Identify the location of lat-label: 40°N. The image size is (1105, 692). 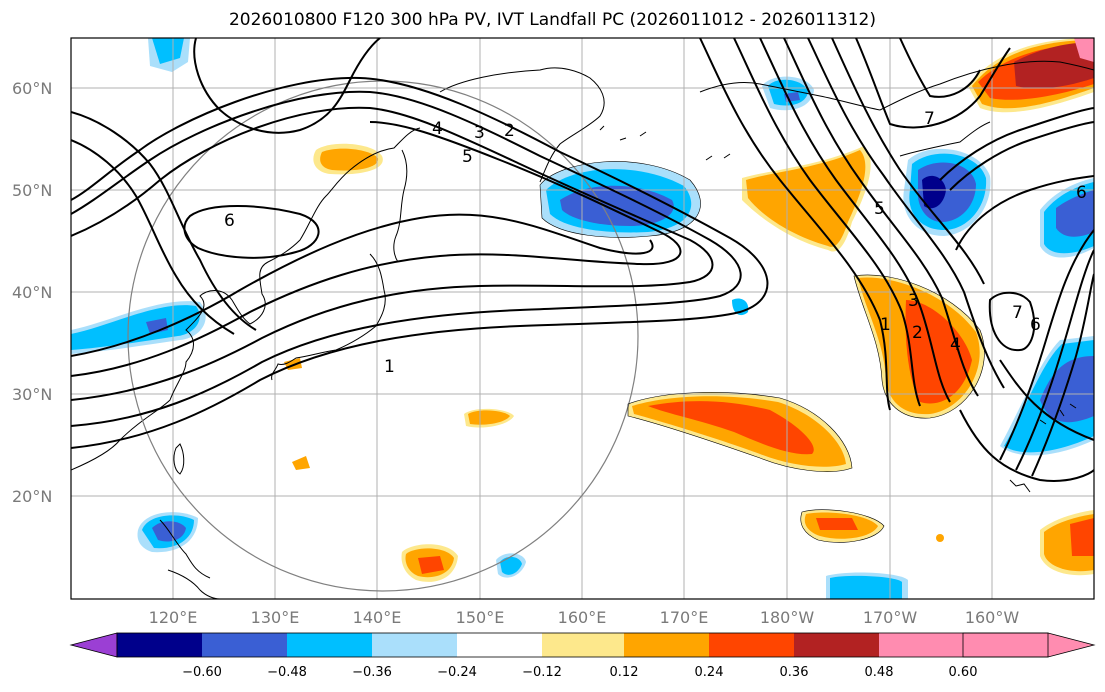
(32, 292).